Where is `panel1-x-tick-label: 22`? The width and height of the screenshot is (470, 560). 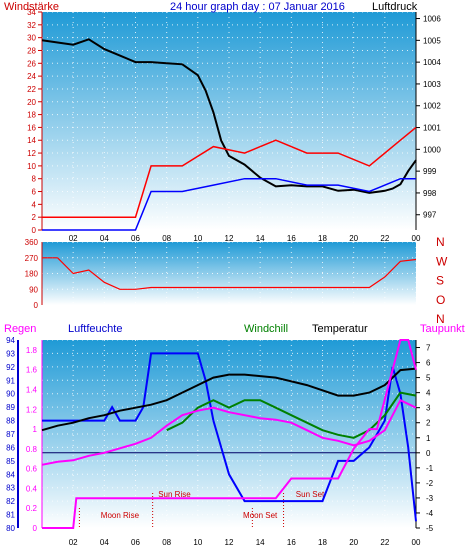 panel1-x-tick-label: 22 is located at coordinates (384, 238).